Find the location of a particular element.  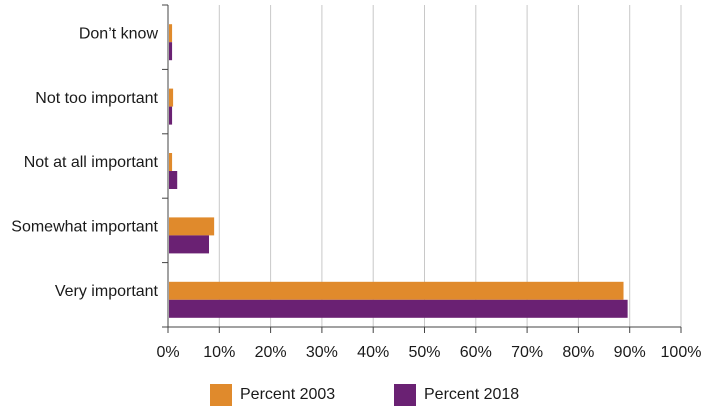

category-label-4: Very important is located at coordinates (107, 291).